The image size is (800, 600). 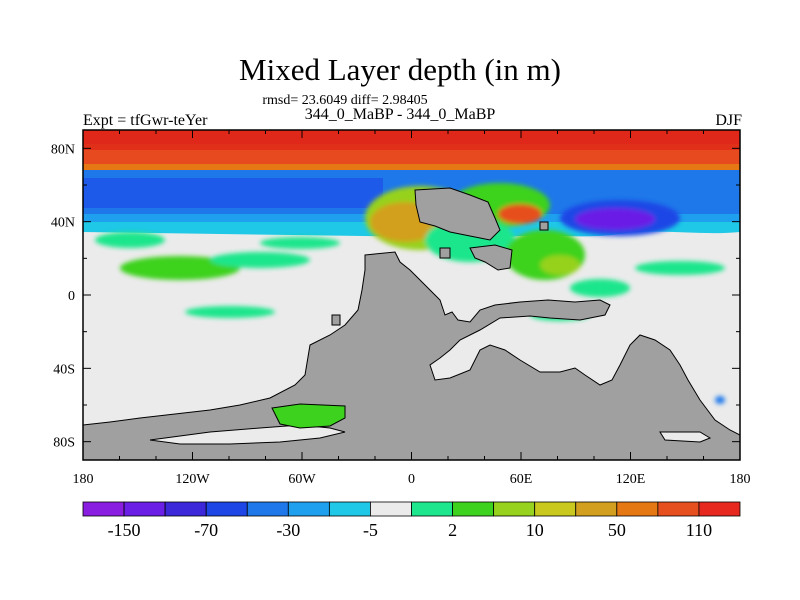 I want to click on lat-tick-label: 80S, so click(x=64, y=443).